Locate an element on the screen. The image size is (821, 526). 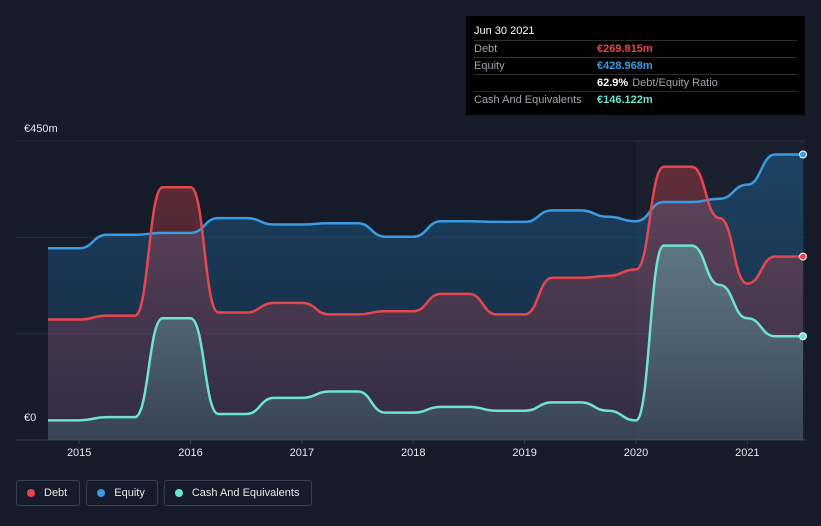
y-tick-label-0: €450m is located at coordinates (41, 129).